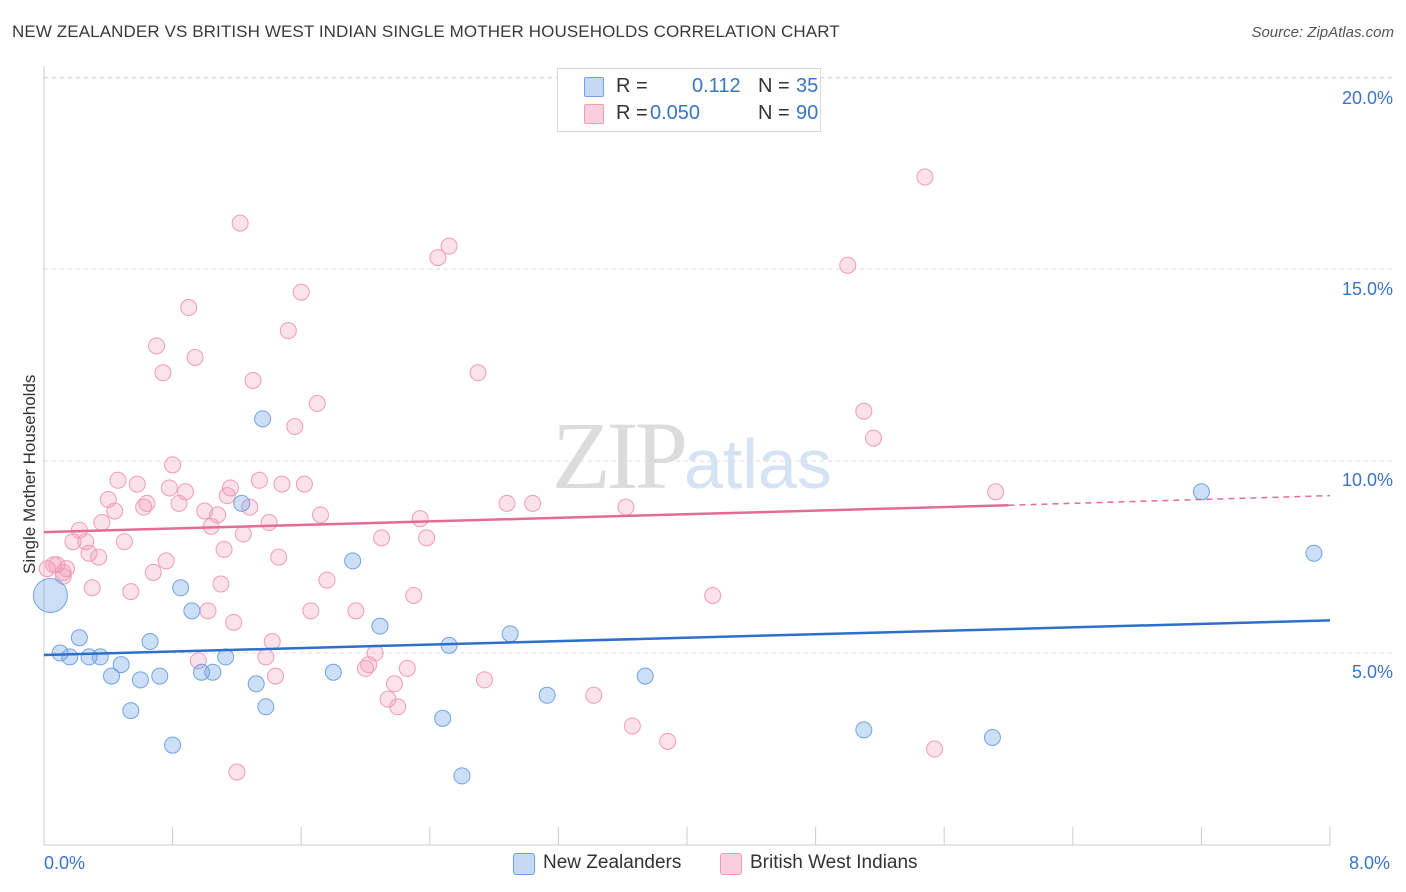 The height and width of the screenshot is (892, 1406). Describe the element at coordinates (758, 464) in the screenshot. I see `watermark-atlas: atlas` at that location.